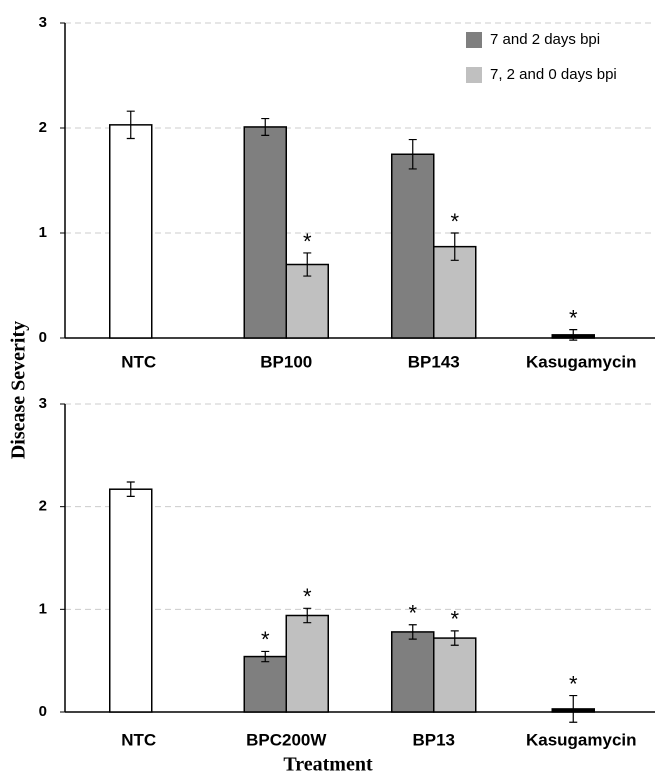 The width and height of the screenshot is (657, 784). Describe the element at coordinates (433, 739) in the screenshot. I see `x-tick-label: BP13` at that location.